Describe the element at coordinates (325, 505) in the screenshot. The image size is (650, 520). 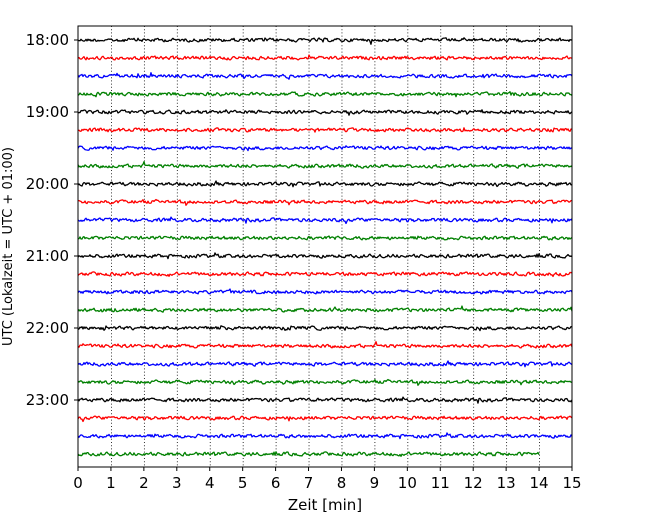
I see `x-axis-label: Zeit [min]` at that location.